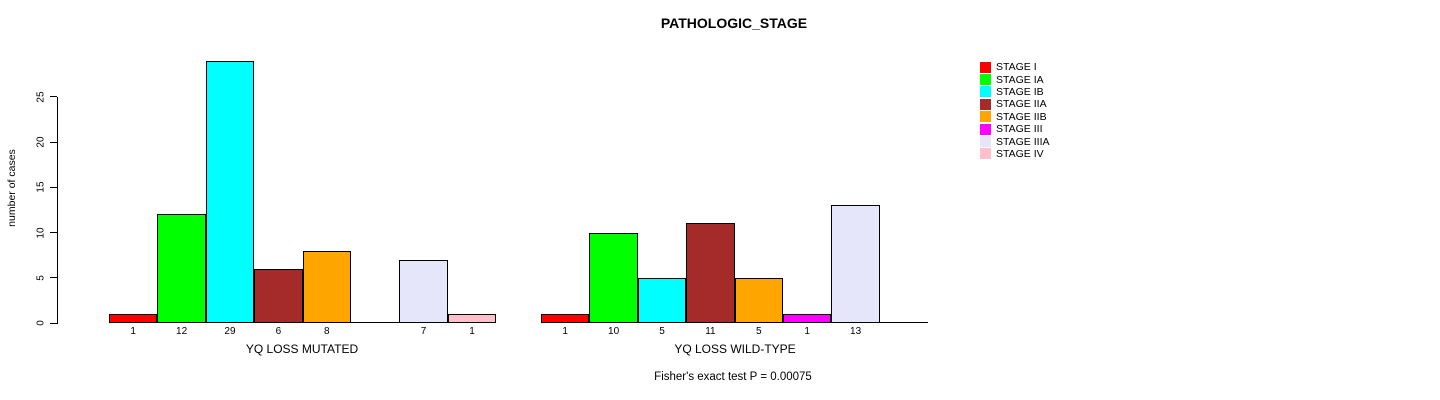 The width and height of the screenshot is (1440, 400). I want to click on legend-item-stage-iib: STAGE IIB, so click(1014, 117).